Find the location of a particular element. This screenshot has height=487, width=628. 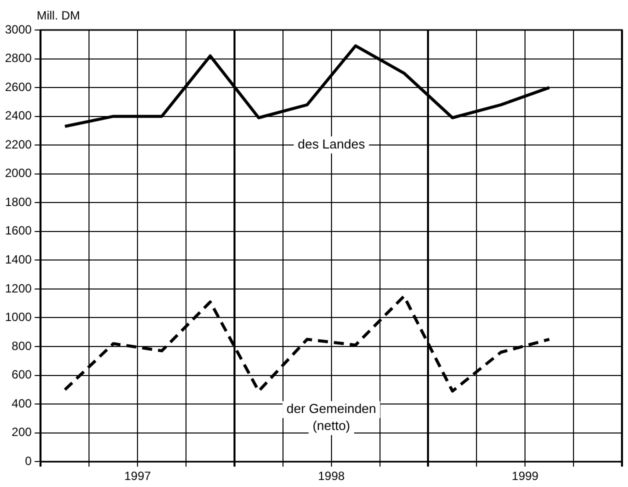

y-tick-label: 1400 is located at coordinates (18, 259).